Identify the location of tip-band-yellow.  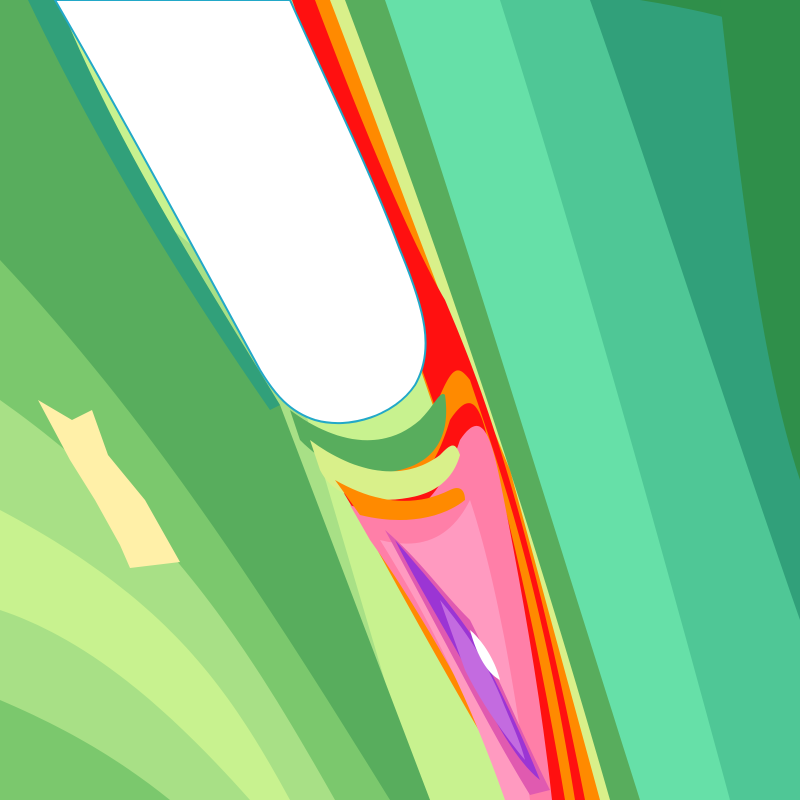
(385, 470).